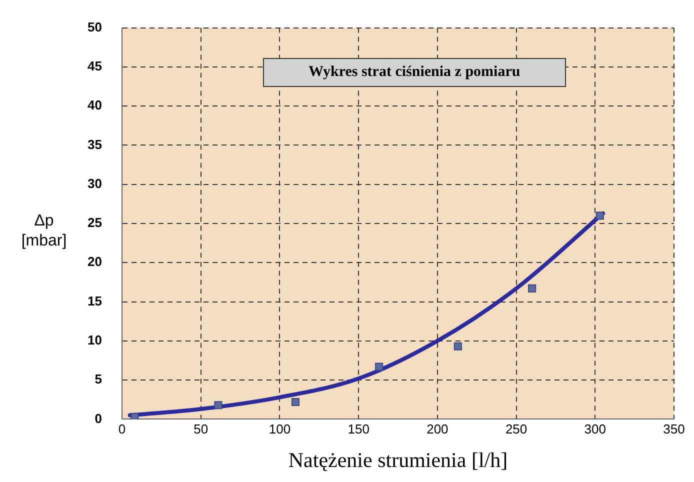 The image size is (694, 482). What do you see at coordinates (95, 26) in the screenshot?
I see `y-tick-label: 50` at bounding box center [95, 26].